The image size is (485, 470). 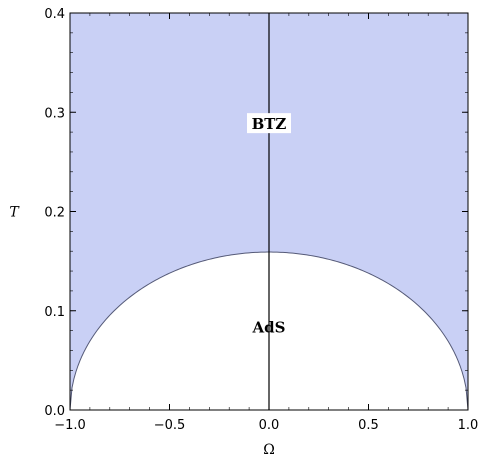 What do you see at coordinates (54, 14) in the screenshot?
I see `y-tick-label: 0.4` at bounding box center [54, 14].